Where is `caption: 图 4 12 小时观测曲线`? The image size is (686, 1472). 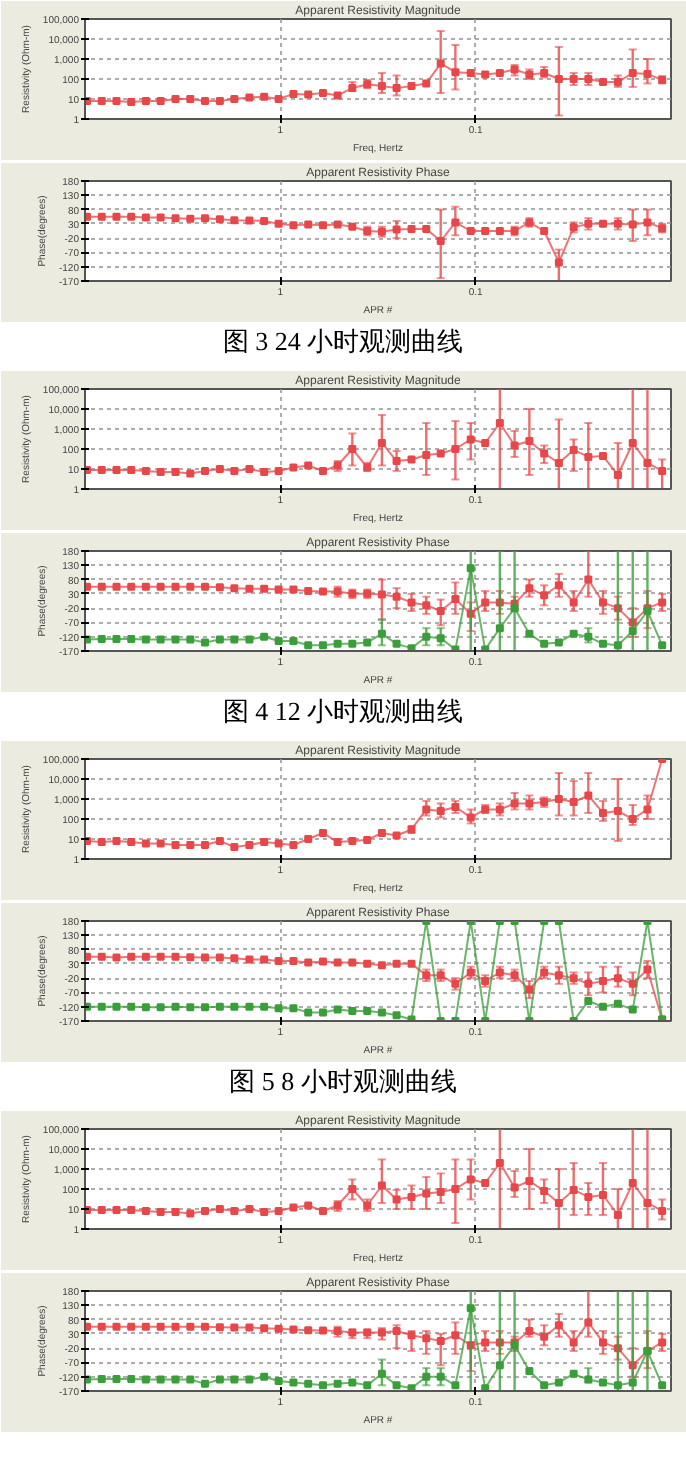 caption: 图 4 12 小时观测曲线 is located at coordinates (343, 712).